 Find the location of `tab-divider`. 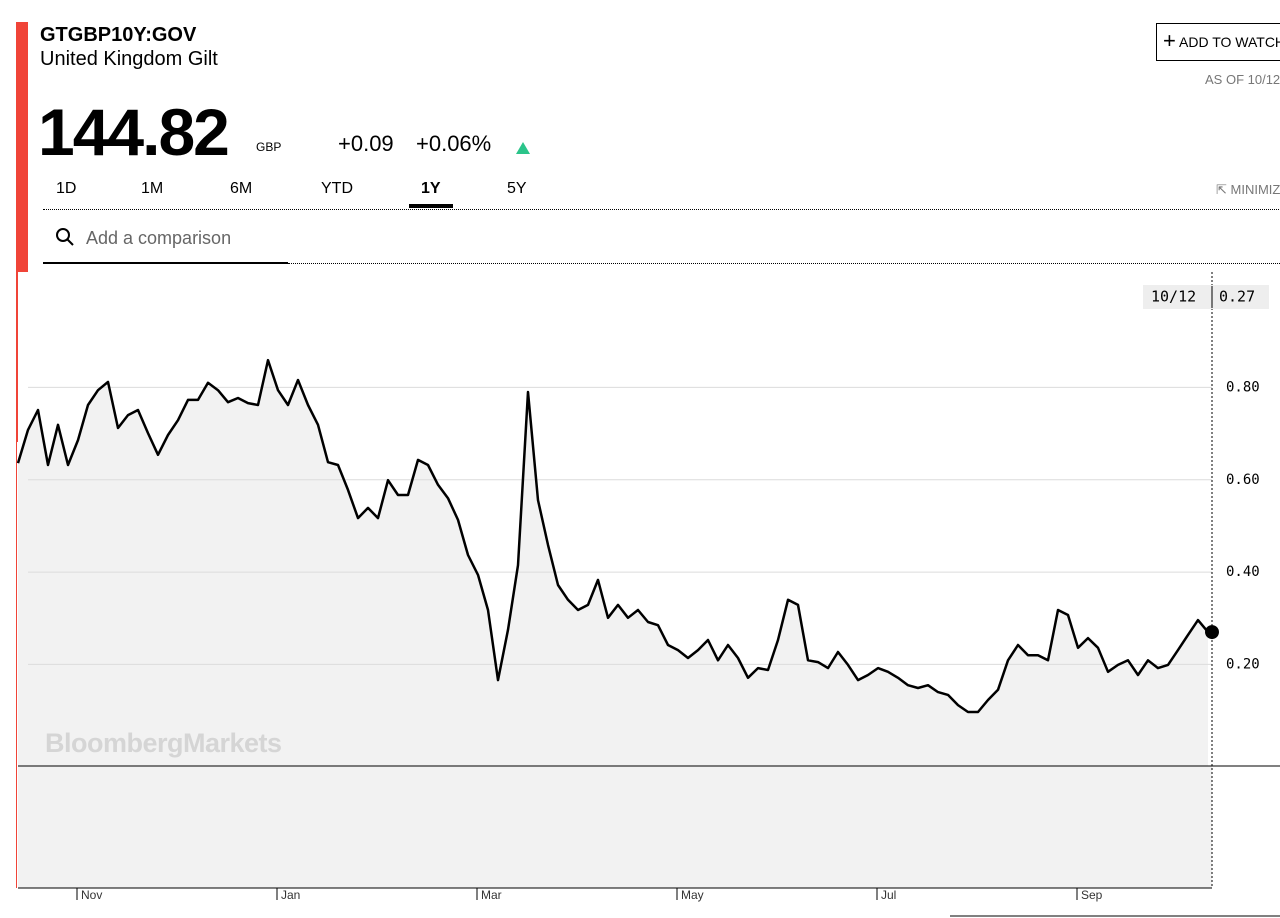

tab-divider is located at coordinates (661, 209).